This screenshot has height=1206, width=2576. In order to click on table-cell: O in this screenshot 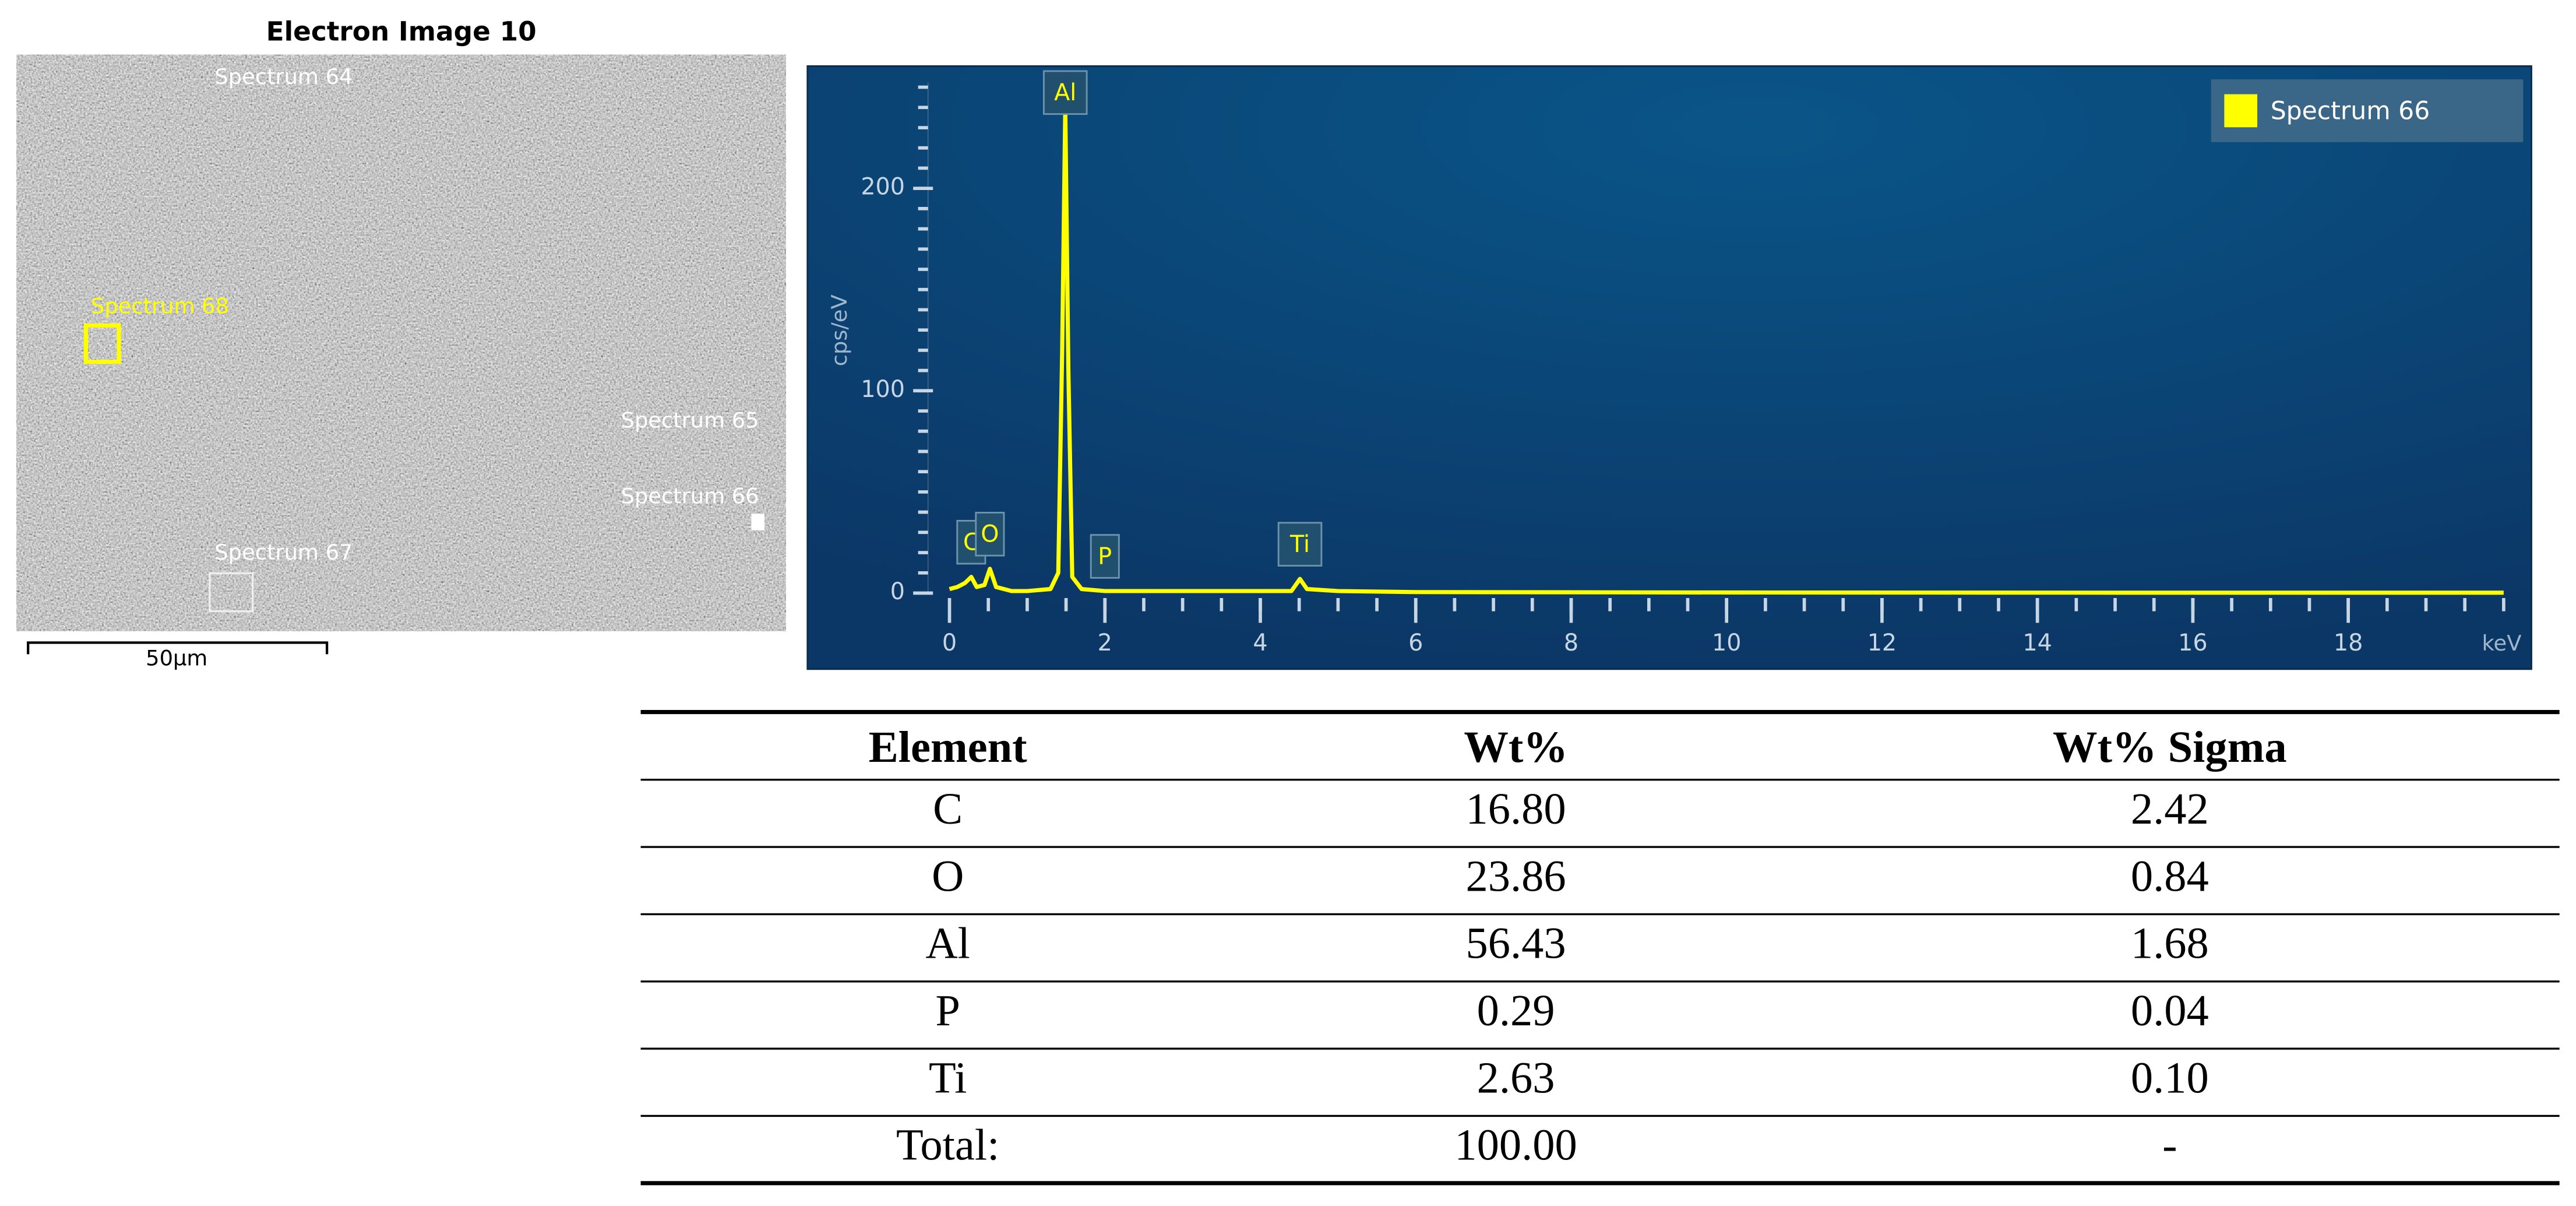, I will do `click(948, 876)`.